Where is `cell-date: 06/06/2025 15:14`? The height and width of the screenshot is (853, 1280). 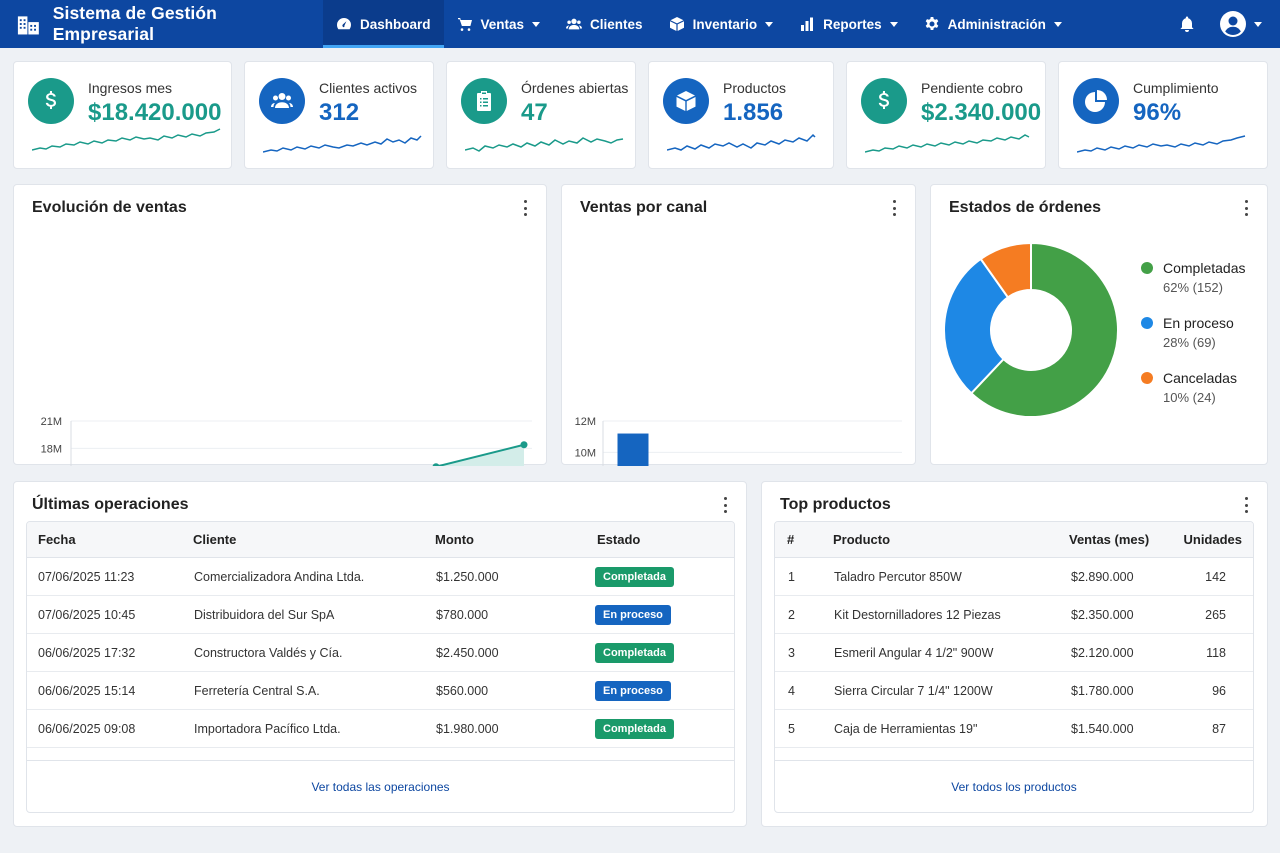 cell-date: 06/06/2025 15:14 is located at coordinates (87, 691).